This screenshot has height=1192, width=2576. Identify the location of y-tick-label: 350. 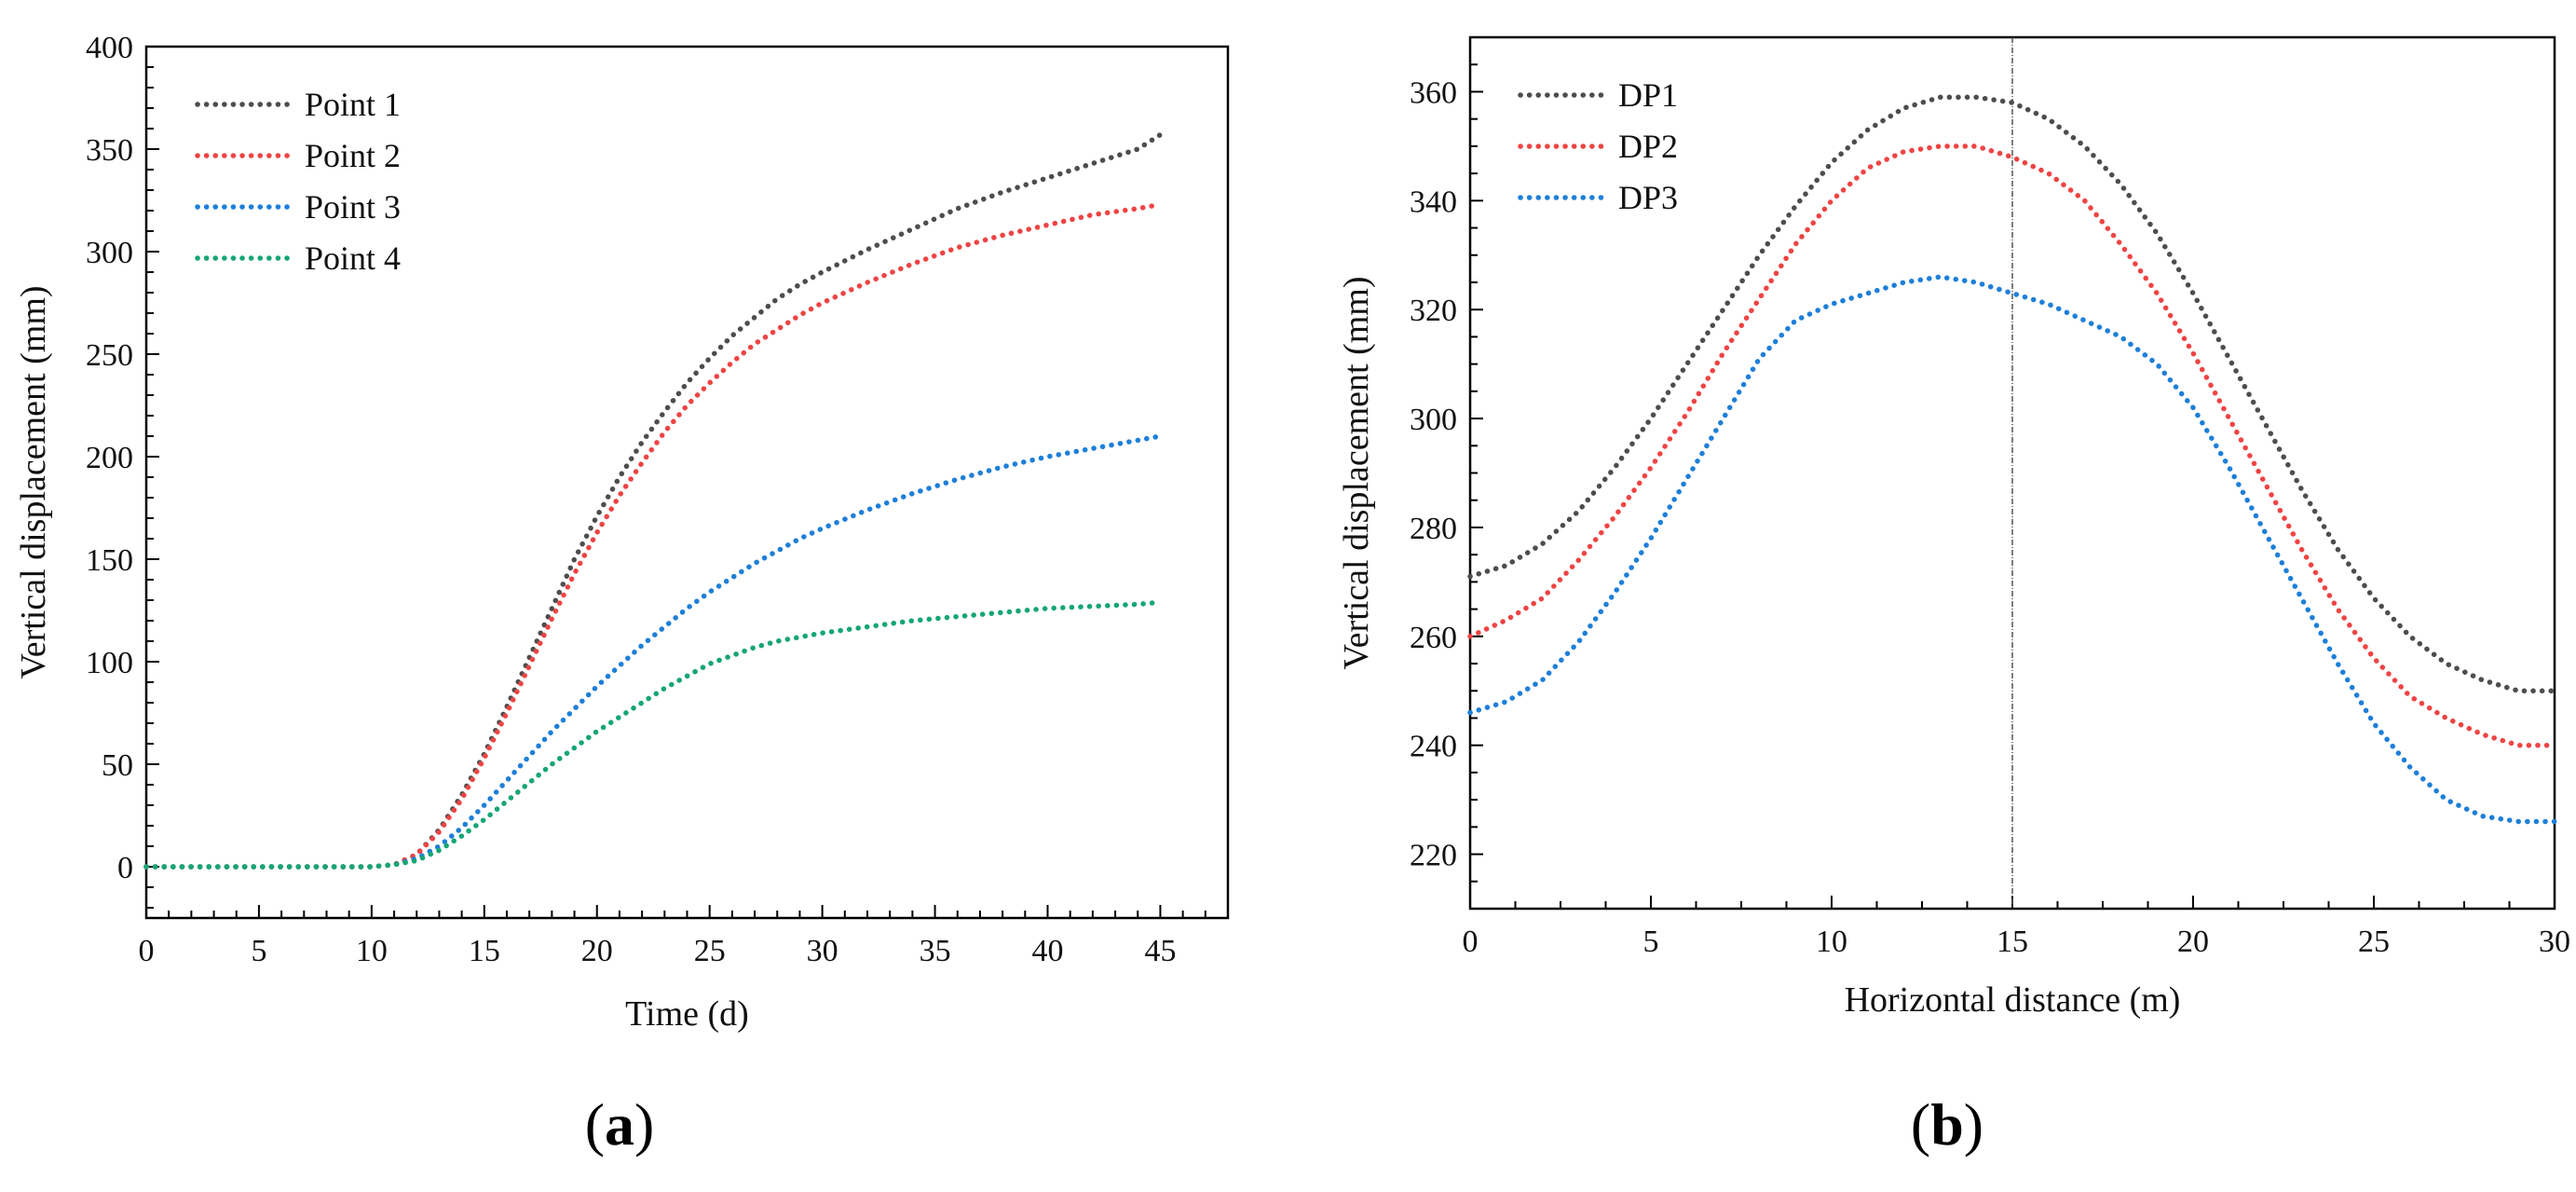
(109, 150).